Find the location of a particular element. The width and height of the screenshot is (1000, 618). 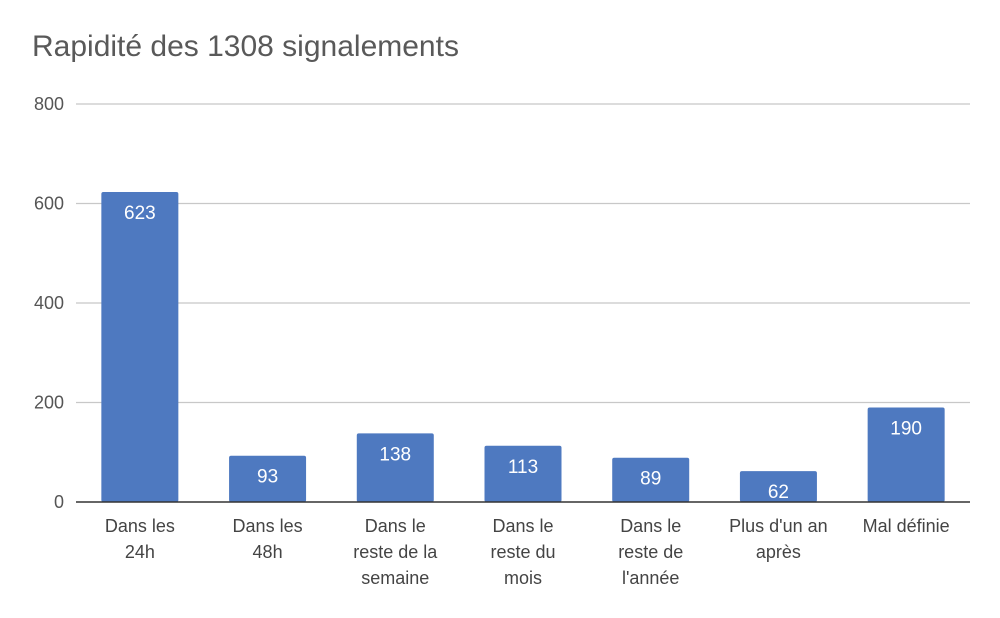

category-label-line: reste du is located at coordinates (522, 552).